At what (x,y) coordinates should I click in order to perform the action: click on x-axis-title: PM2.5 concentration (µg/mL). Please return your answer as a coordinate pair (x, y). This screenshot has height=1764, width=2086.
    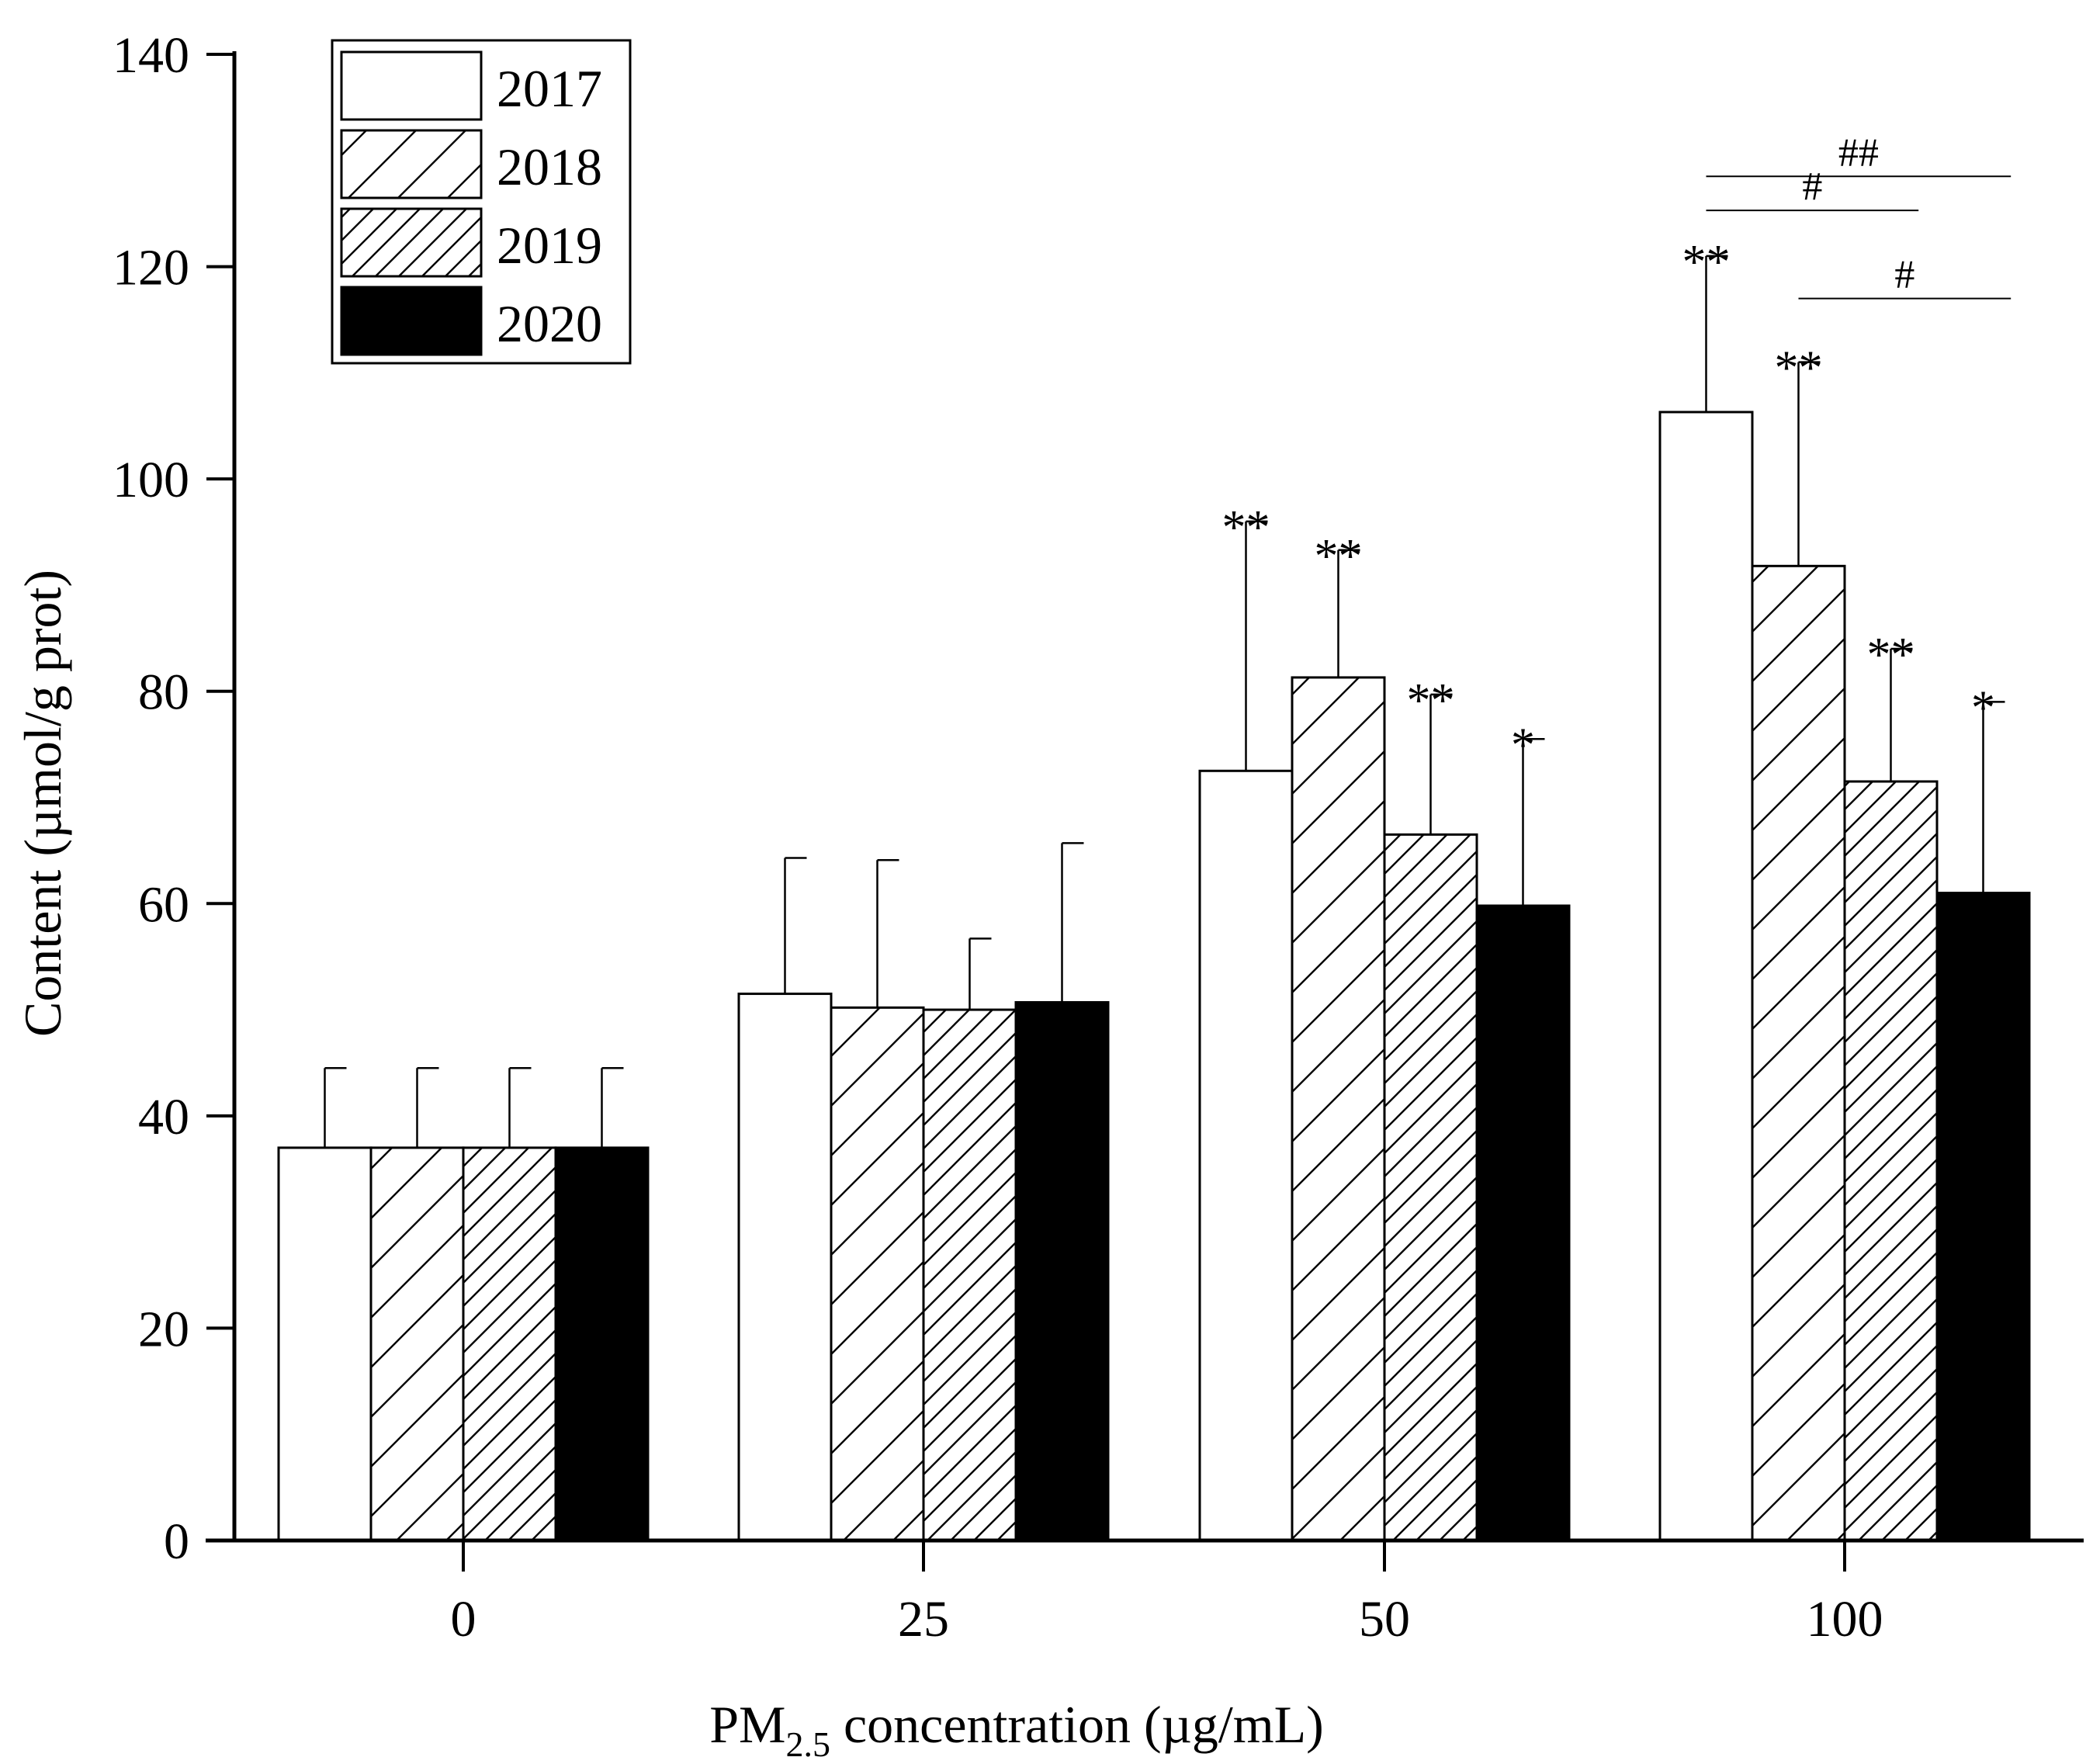
    Looking at the image, I should click on (1016, 1729).